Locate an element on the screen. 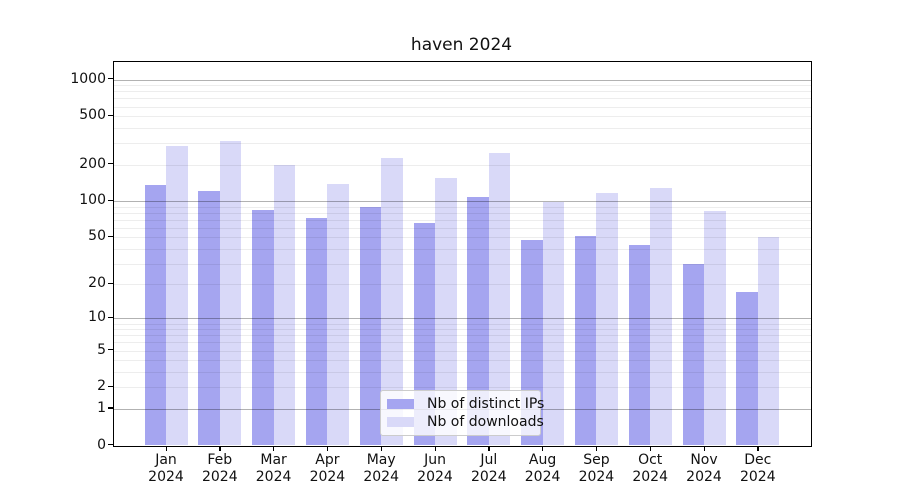 The image size is (900, 500). x-tick-label: Jun 2024 is located at coordinates (435, 469).